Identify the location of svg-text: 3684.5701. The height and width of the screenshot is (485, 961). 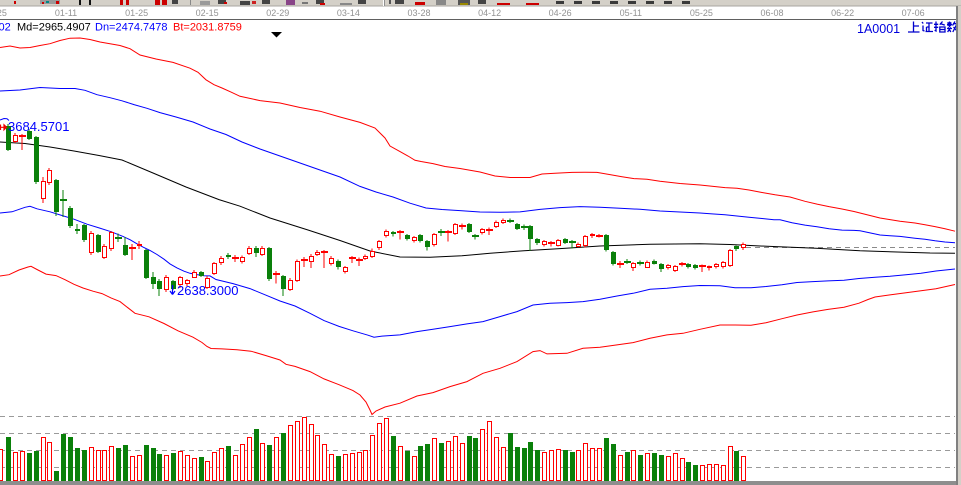
(38, 126).